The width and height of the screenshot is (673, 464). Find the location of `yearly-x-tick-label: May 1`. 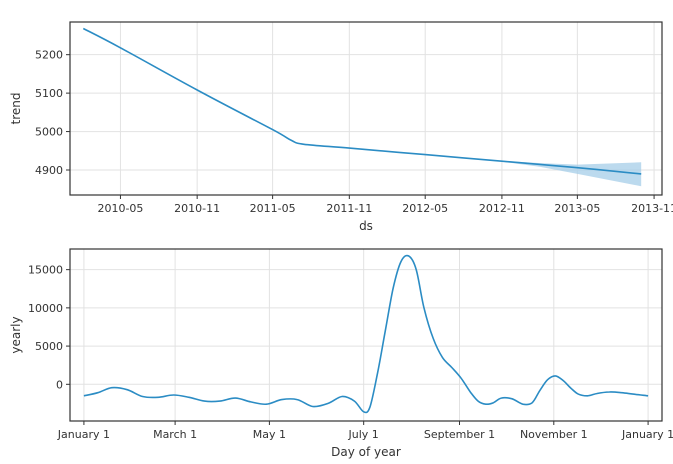

yearly-x-tick-label: May 1 is located at coordinates (269, 434).